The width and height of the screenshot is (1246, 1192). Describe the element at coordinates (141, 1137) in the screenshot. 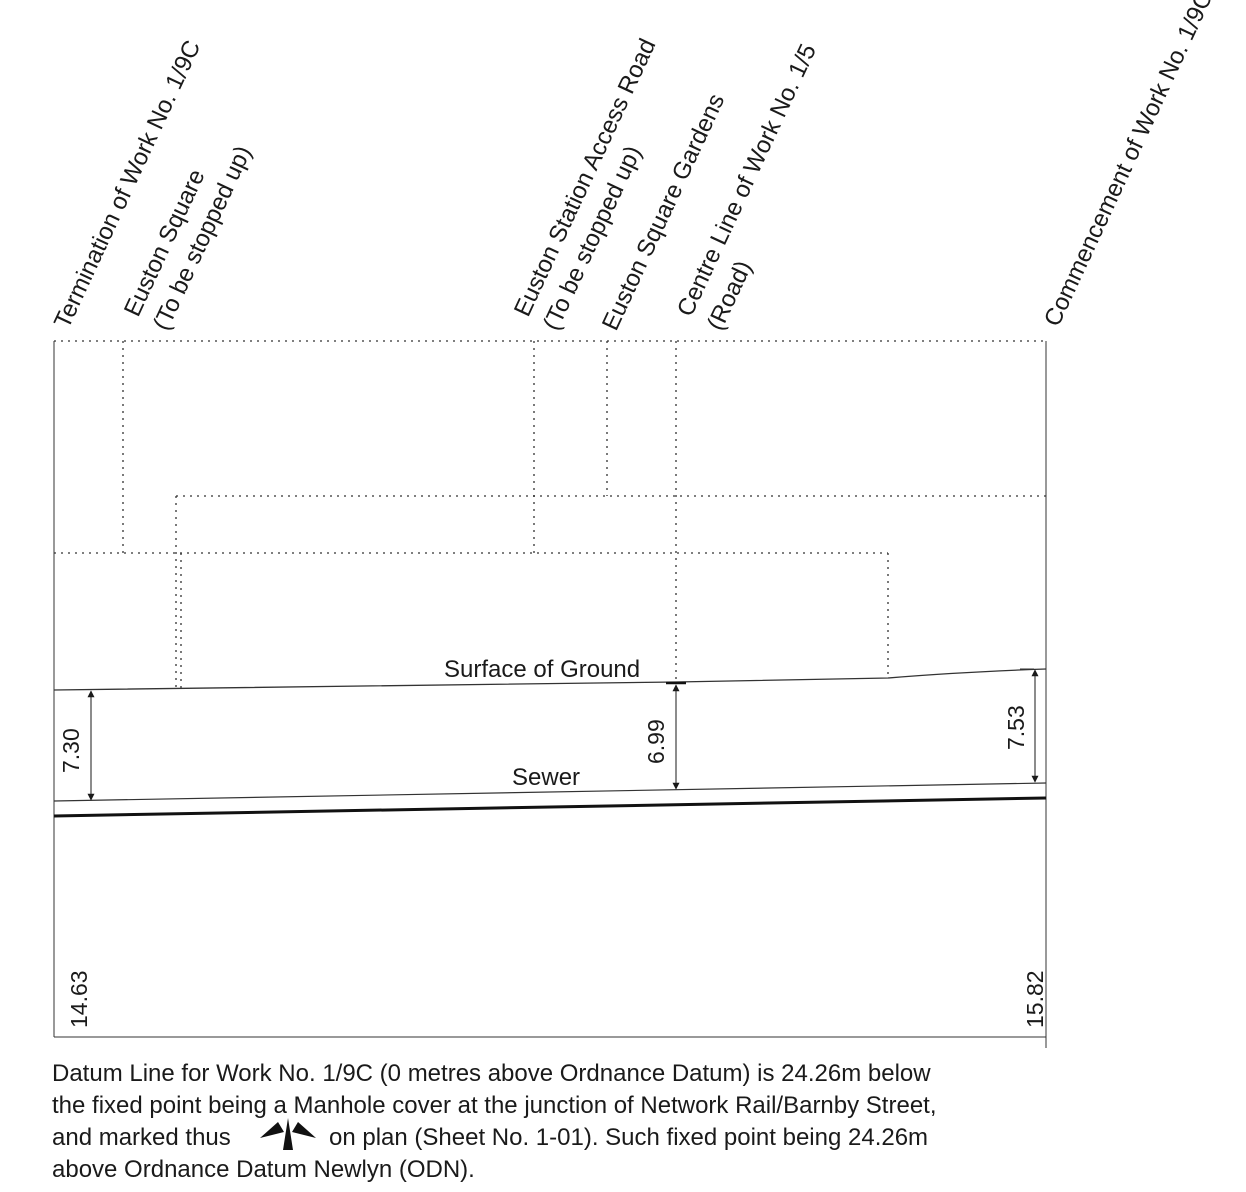

I see `datum-note-line3a: and marked thus` at that location.